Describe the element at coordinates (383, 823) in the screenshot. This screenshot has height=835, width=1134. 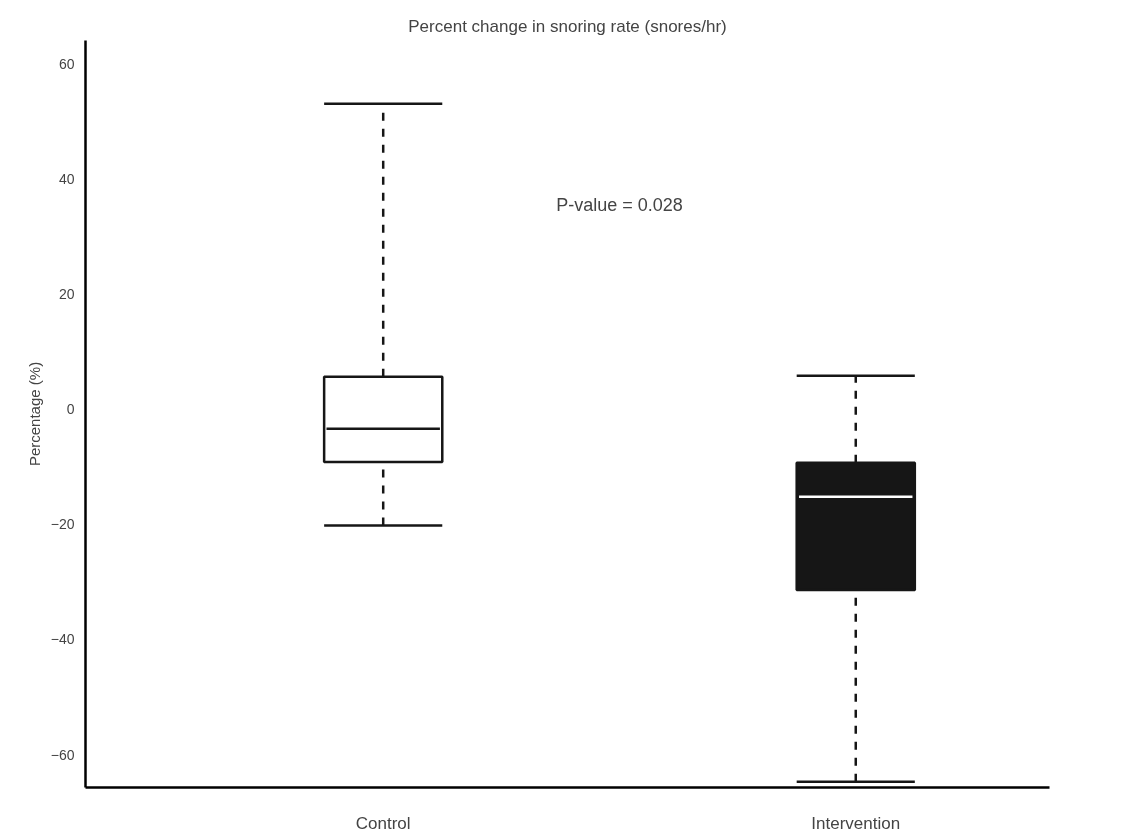
I see `x-tick-label: Control` at that location.